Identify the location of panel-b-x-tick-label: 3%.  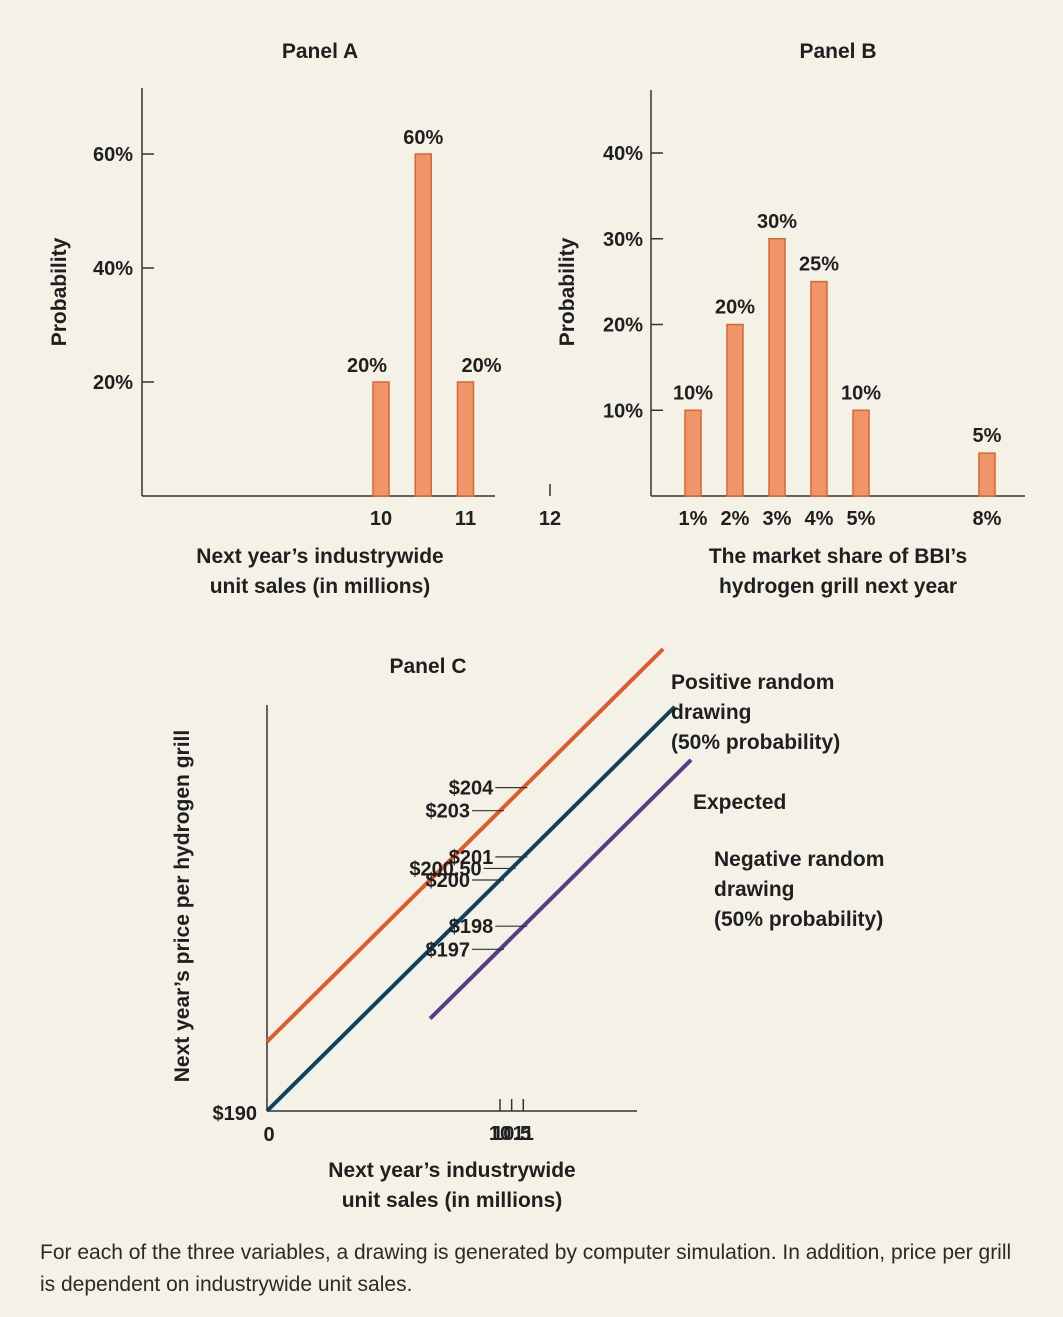
(777, 519).